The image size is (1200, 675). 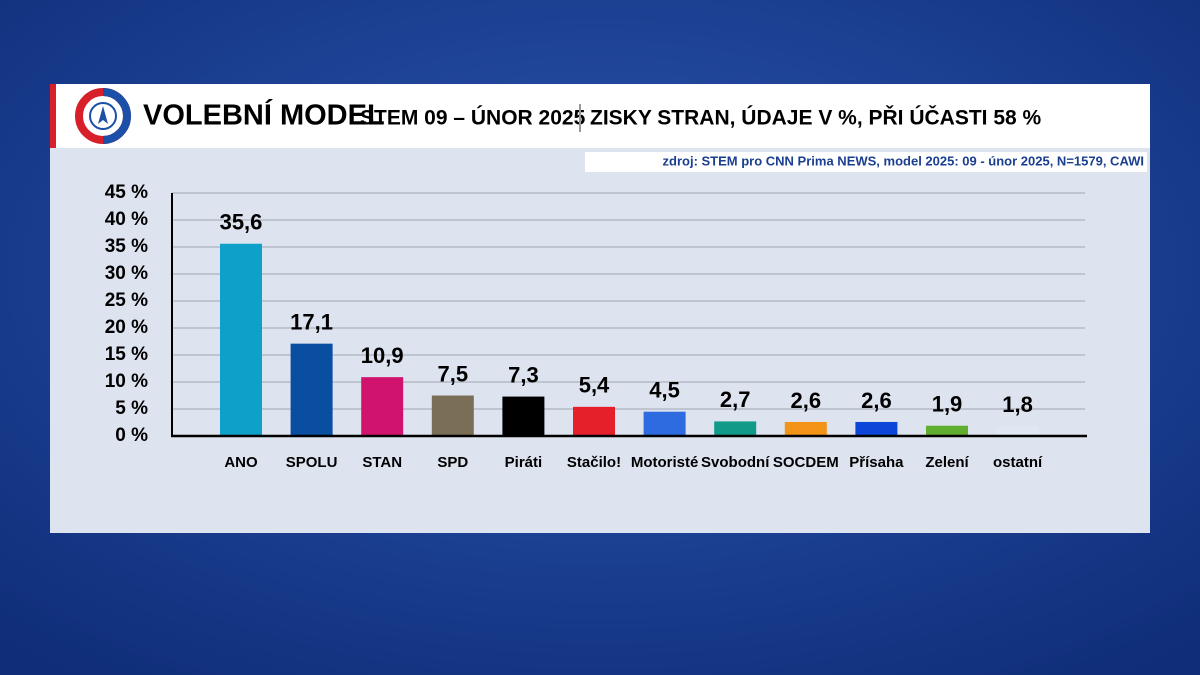 What do you see at coordinates (452, 462) in the screenshot?
I see `x-tick-label: SPD` at bounding box center [452, 462].